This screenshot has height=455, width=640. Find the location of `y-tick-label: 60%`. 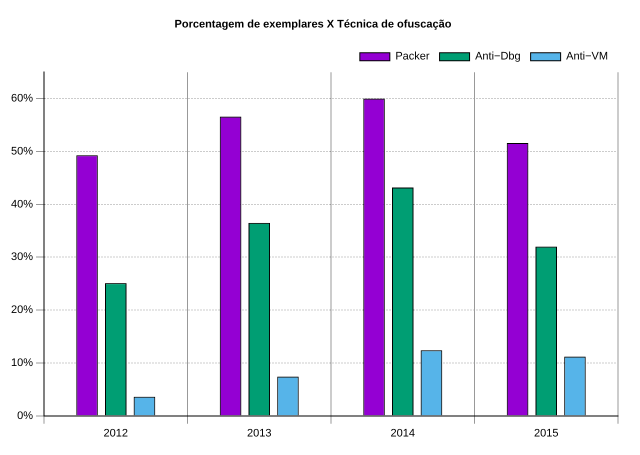

y-tick-label: 60% is located at coordinates (22, 98).